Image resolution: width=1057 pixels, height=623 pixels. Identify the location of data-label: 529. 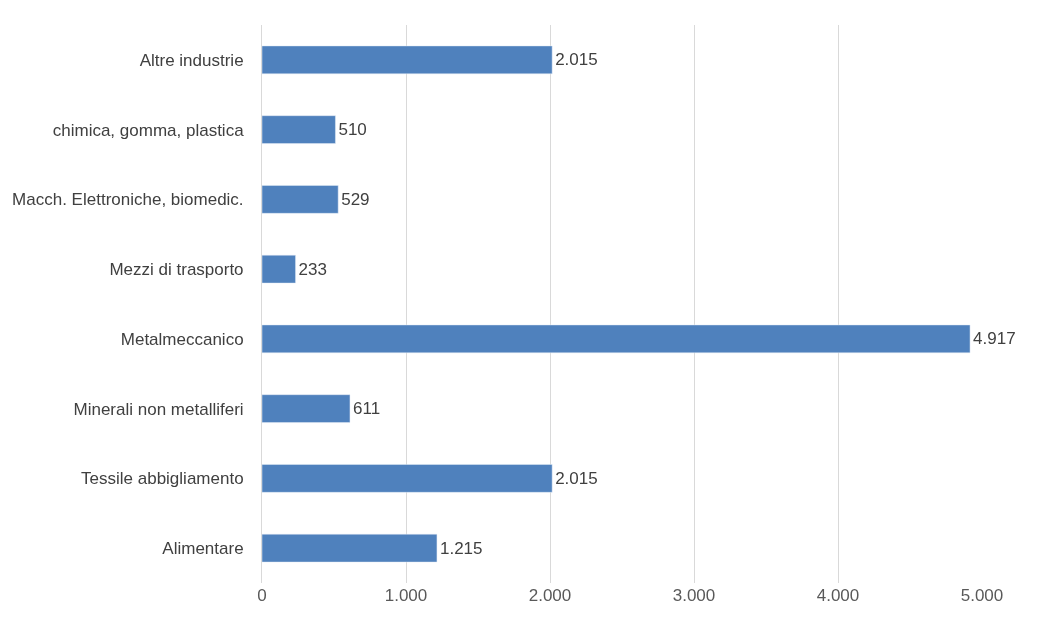
(355, 199).